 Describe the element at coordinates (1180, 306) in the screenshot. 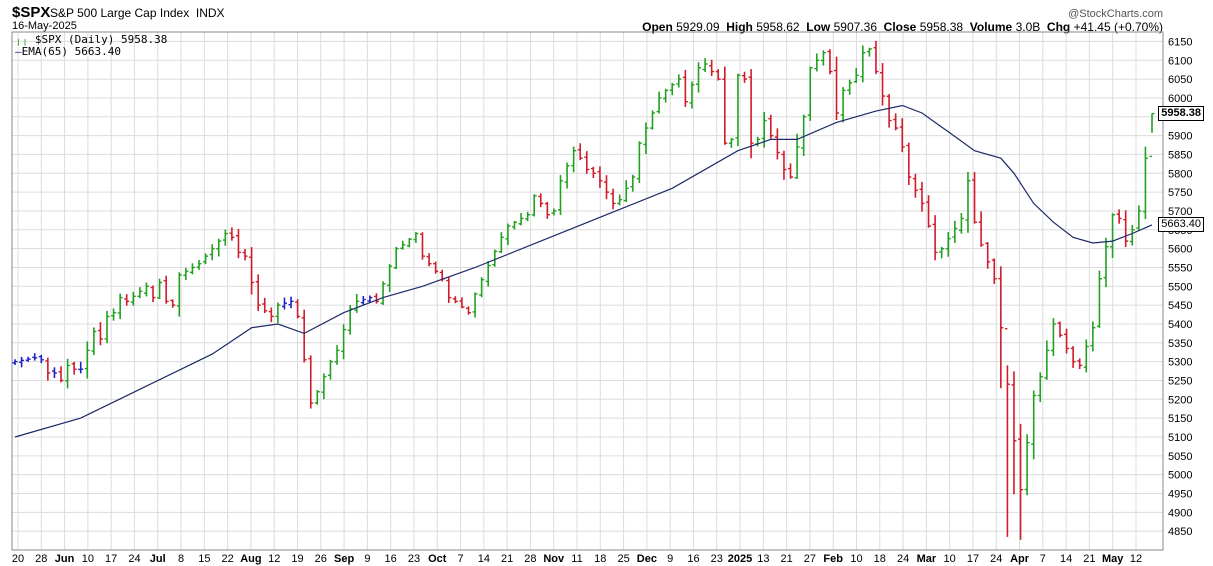

I see `y-tick-label: 5450` at that location.